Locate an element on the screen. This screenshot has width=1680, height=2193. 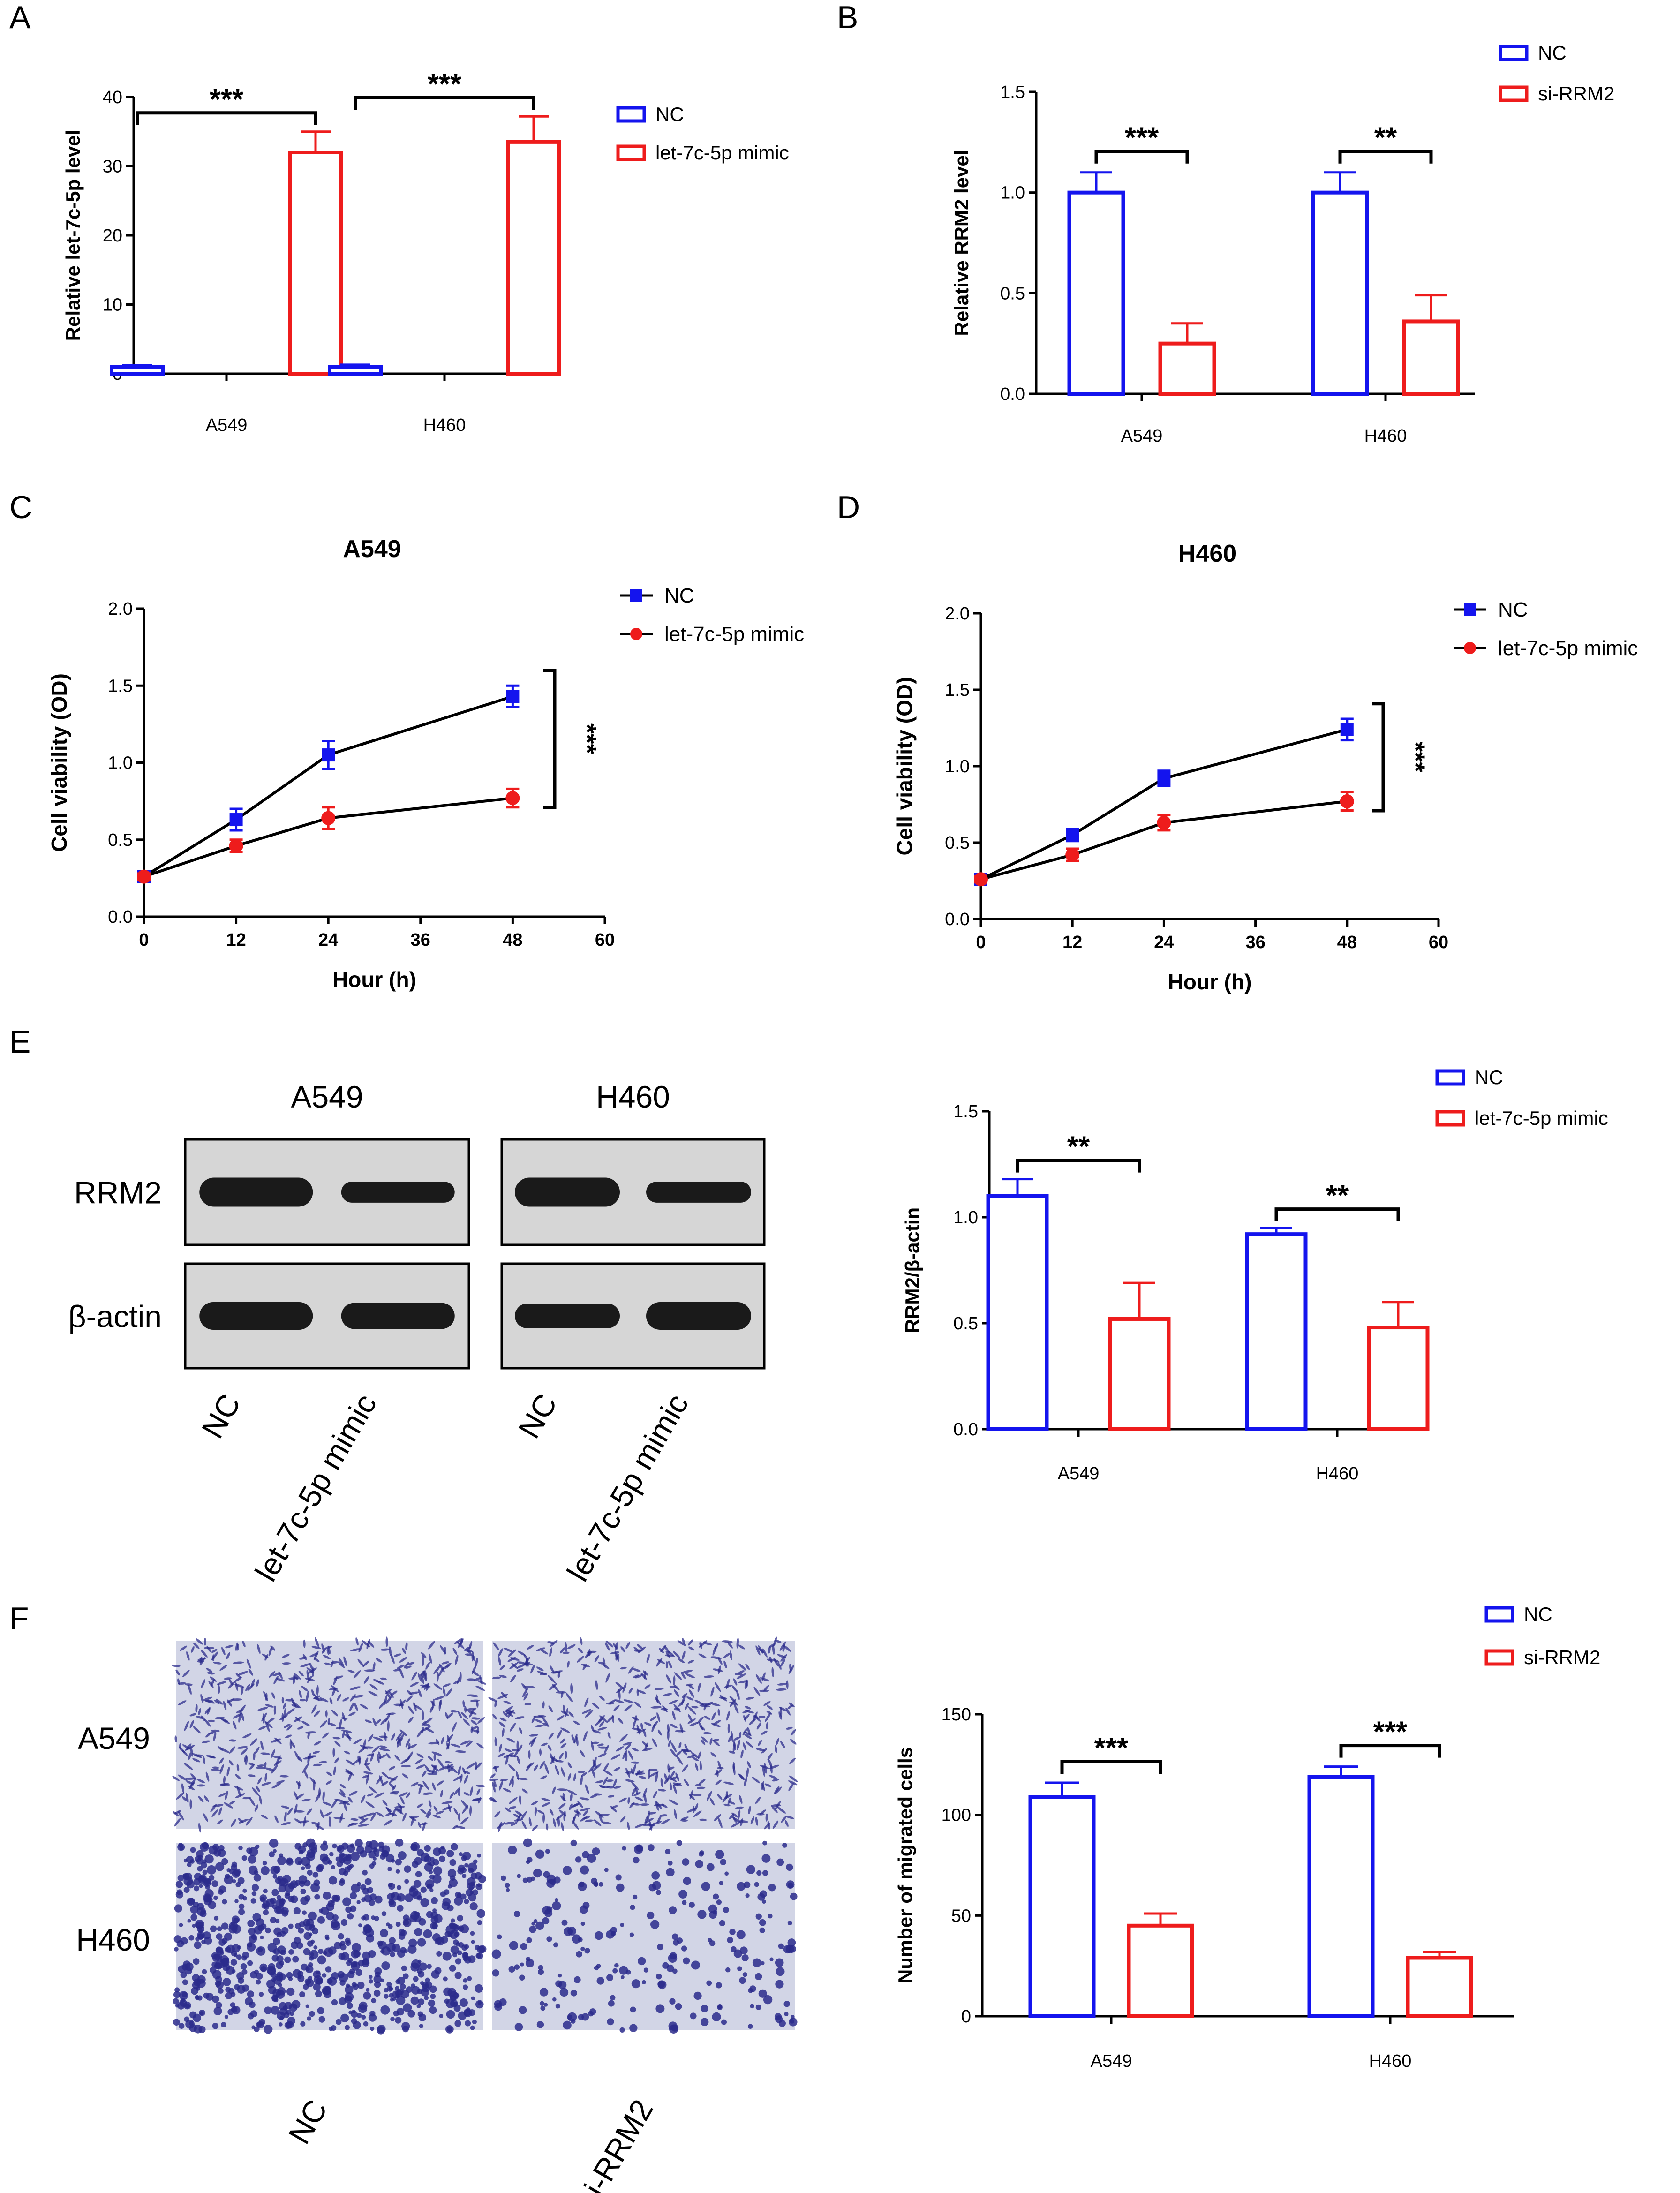
y-axis-label: Relative let-7c-5p level is located at coordinates (73, 235).